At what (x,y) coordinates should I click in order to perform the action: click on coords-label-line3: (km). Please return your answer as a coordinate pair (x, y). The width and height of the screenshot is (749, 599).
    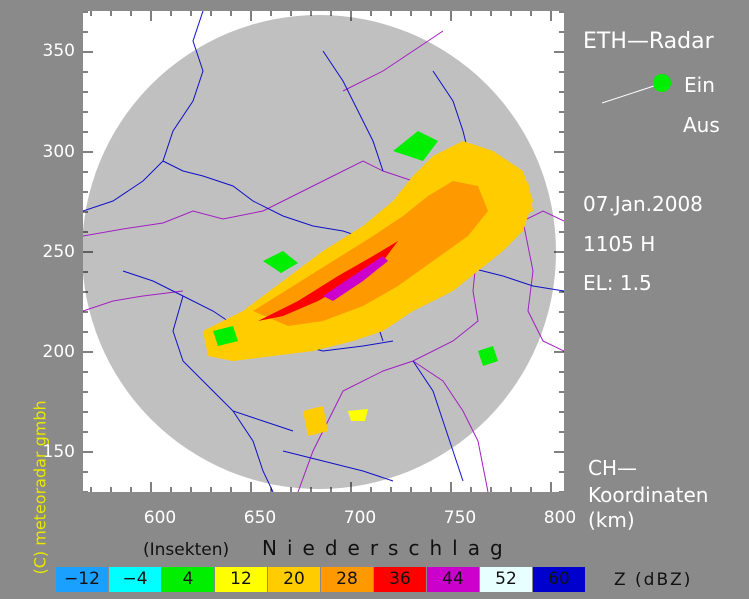
    Looking at the image, I should click on (611, 520).